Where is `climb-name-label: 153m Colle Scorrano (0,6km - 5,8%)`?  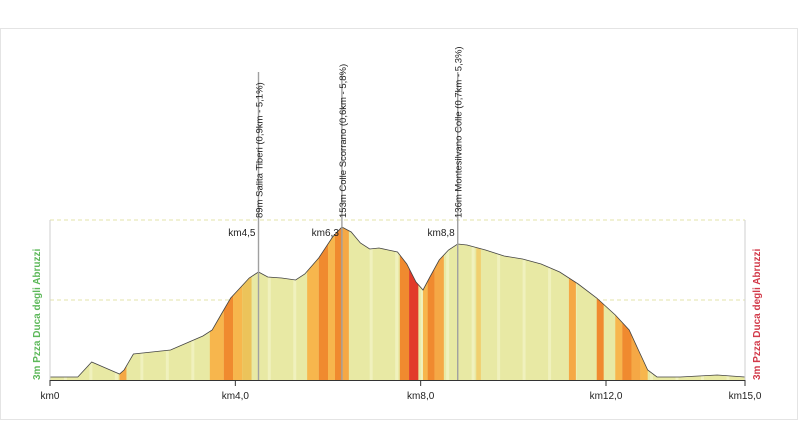
climb-name-label: 153m Colle Scorrano (0,6km - 5,8%) is located at coordinates (343, 141).